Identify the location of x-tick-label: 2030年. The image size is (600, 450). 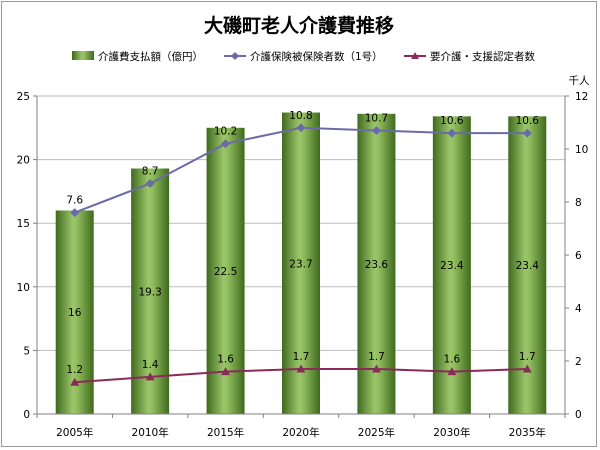
(451, 432).